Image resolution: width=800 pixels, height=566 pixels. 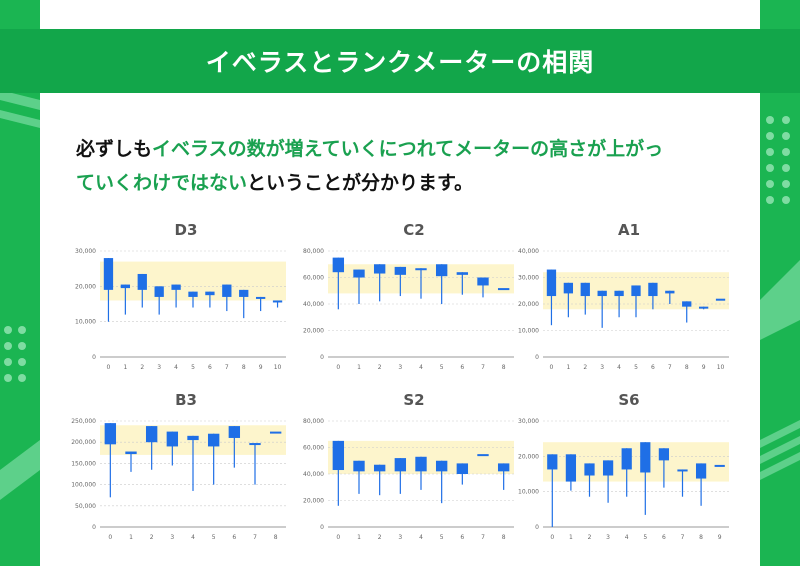 What do you see at coordinates (623, 296) in the screenshot?
I see `chart-a1: A1 0 10,000 20,000 30,000 40,000 0 1 2 3 4 5 6 7 8 9 10` at bounding box center [623, 296].